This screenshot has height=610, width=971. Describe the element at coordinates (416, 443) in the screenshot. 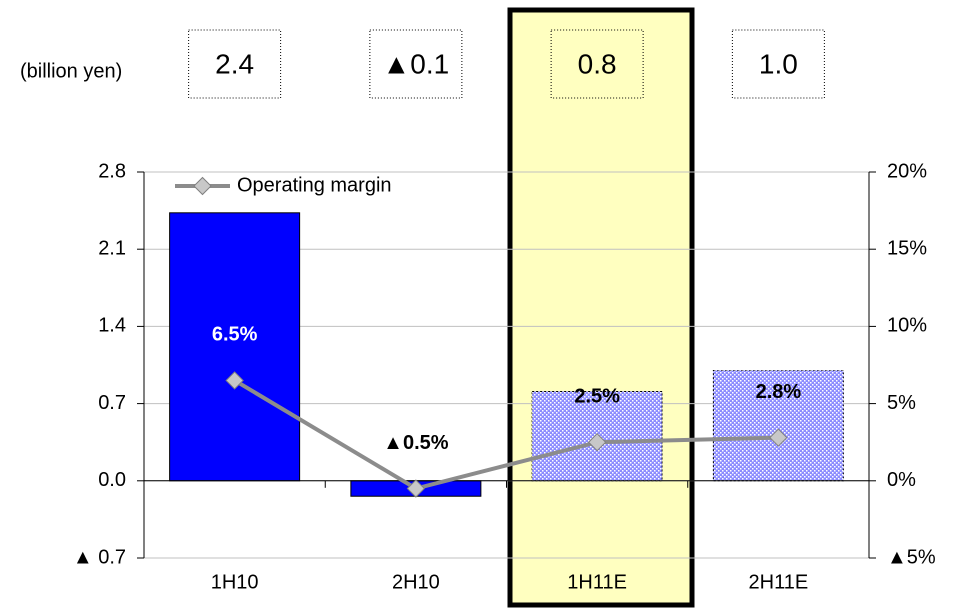

I see `margin-label: ▲0.5%` at that location.